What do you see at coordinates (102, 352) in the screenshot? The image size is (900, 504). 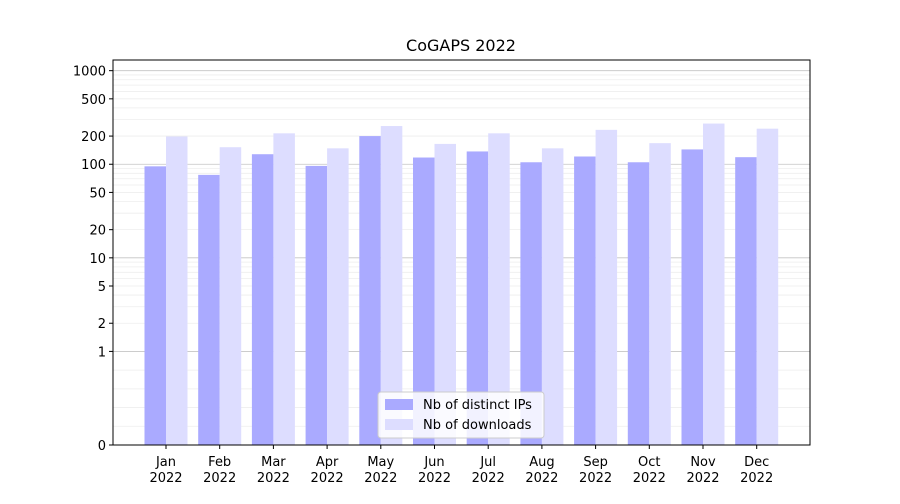 I see `y-tick-label: 1` at bounding box center [102, 352].